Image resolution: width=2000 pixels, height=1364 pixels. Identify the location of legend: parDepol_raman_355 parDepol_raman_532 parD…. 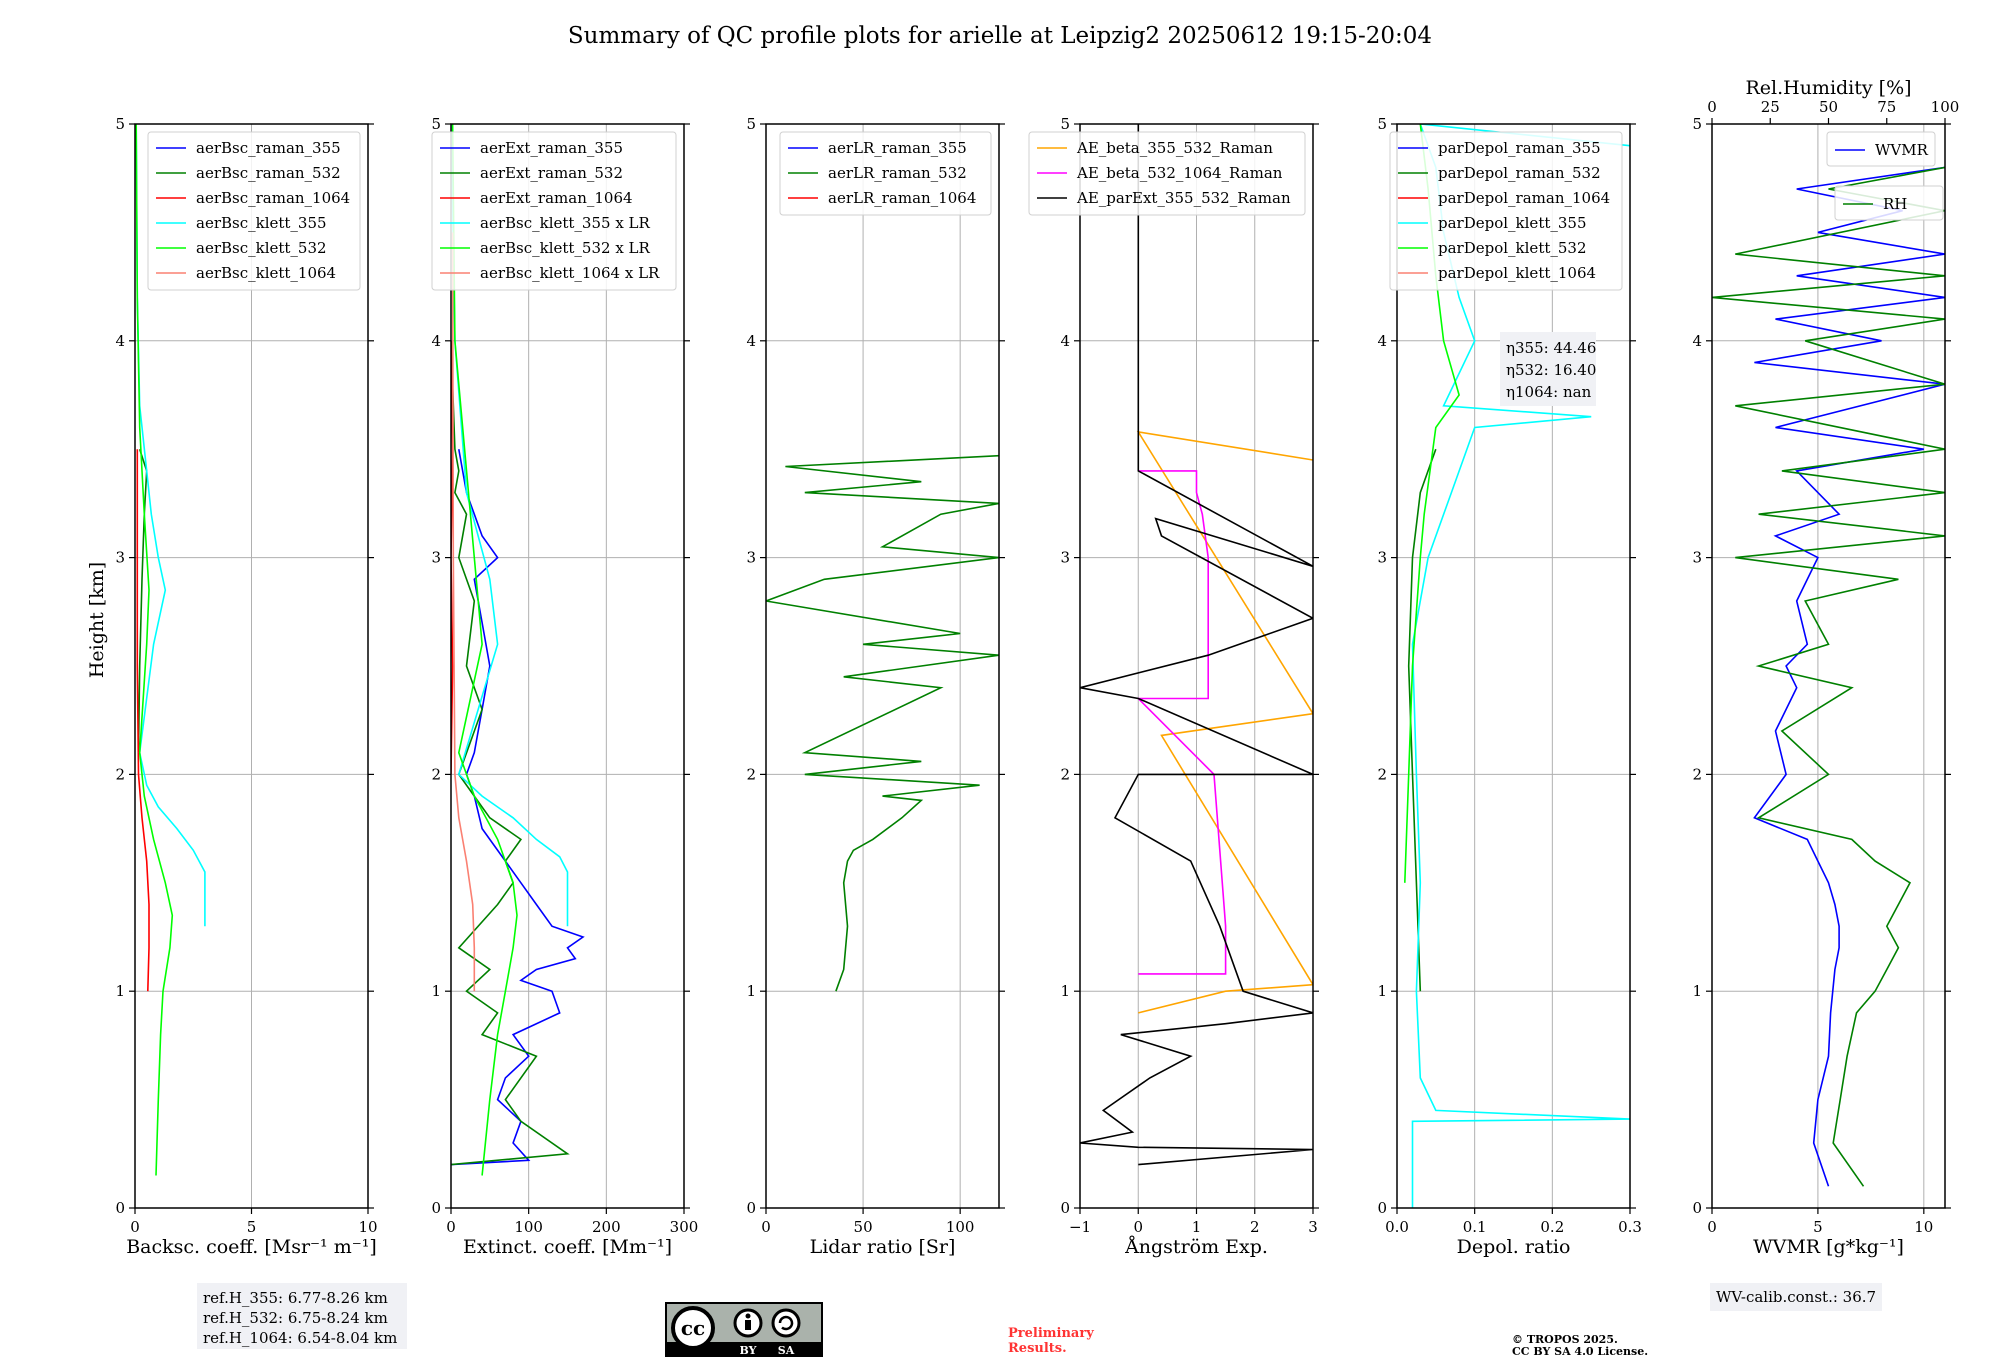
(1506, 211).